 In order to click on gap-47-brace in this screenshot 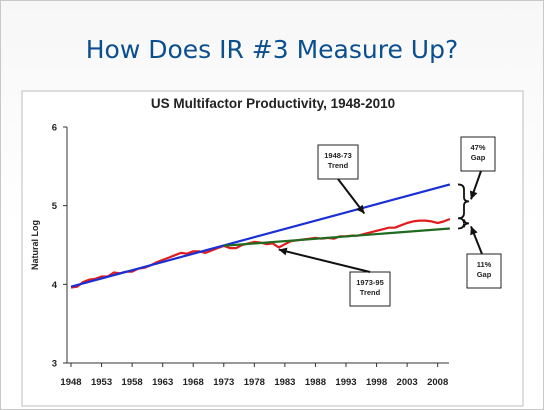, I will do `click(463, 201)`.